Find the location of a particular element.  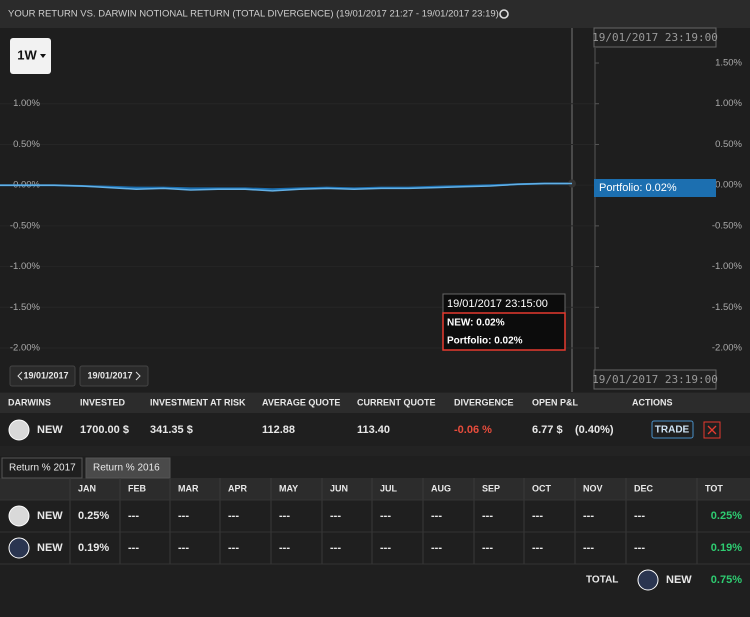

column-header: ACTIONS is located at coordinates (652, 402).